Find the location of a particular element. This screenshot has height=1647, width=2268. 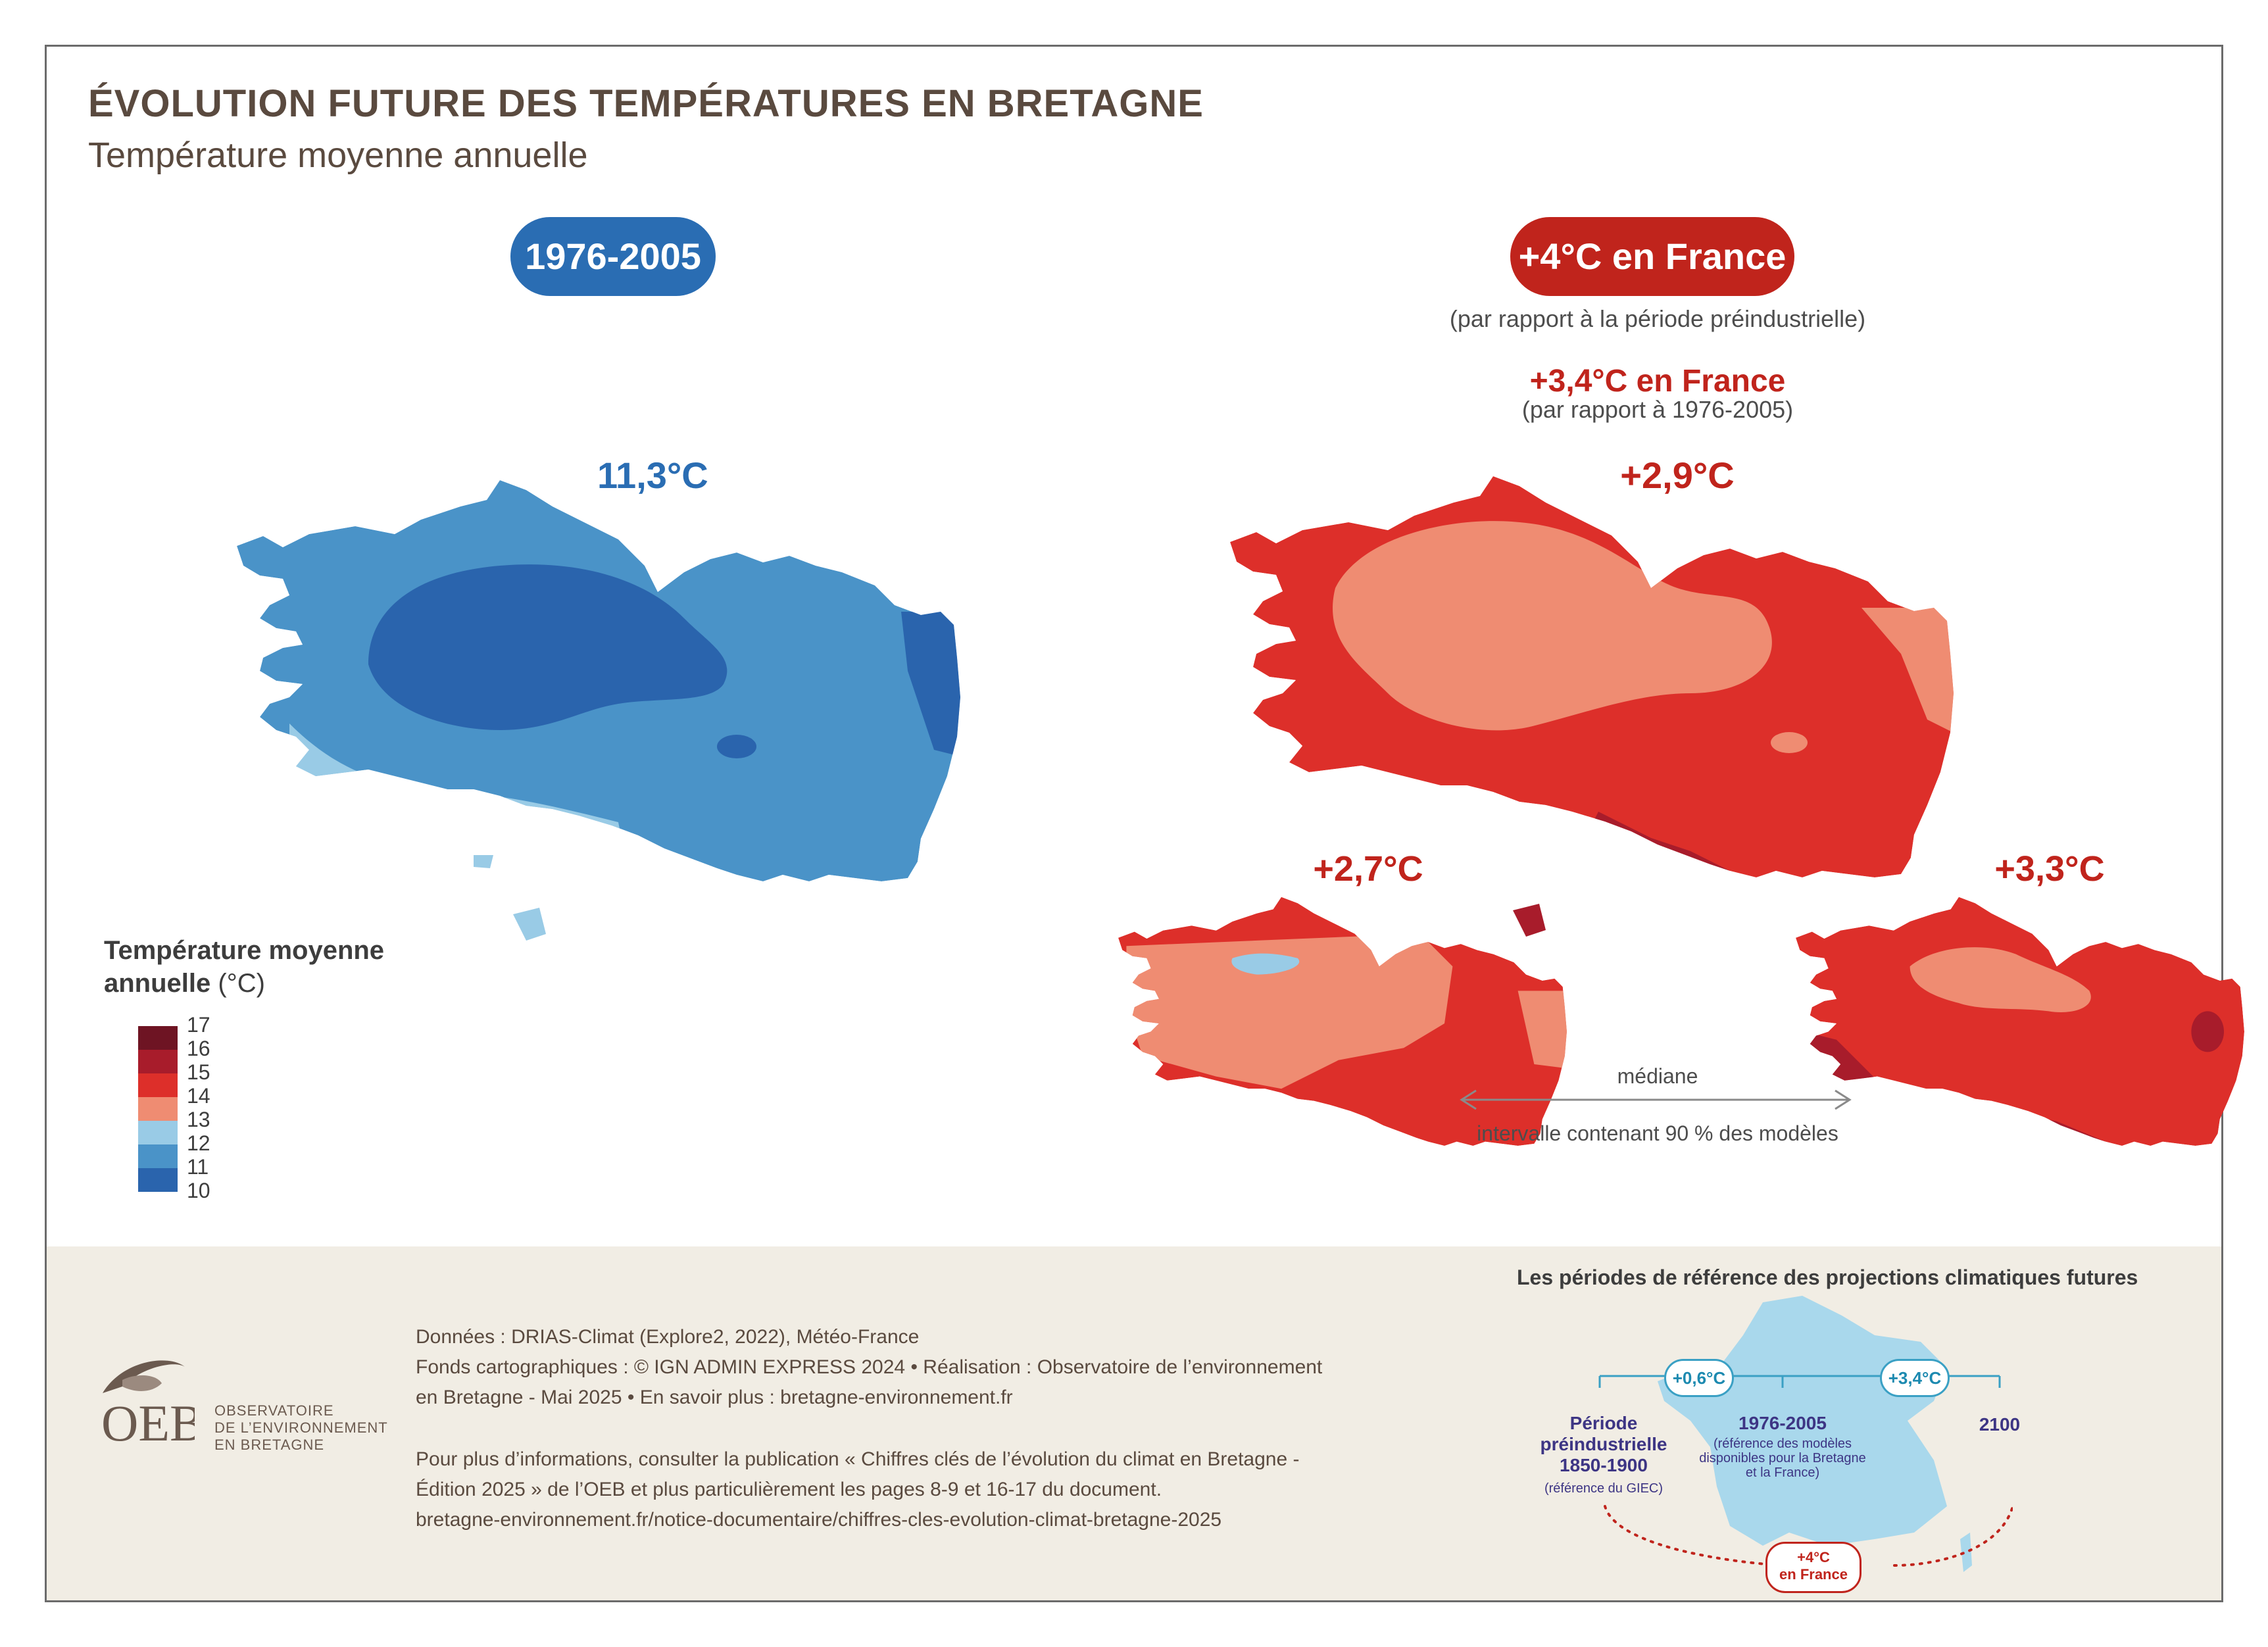

legend-tick-label: 16 is located at coordinates (199, 1048).